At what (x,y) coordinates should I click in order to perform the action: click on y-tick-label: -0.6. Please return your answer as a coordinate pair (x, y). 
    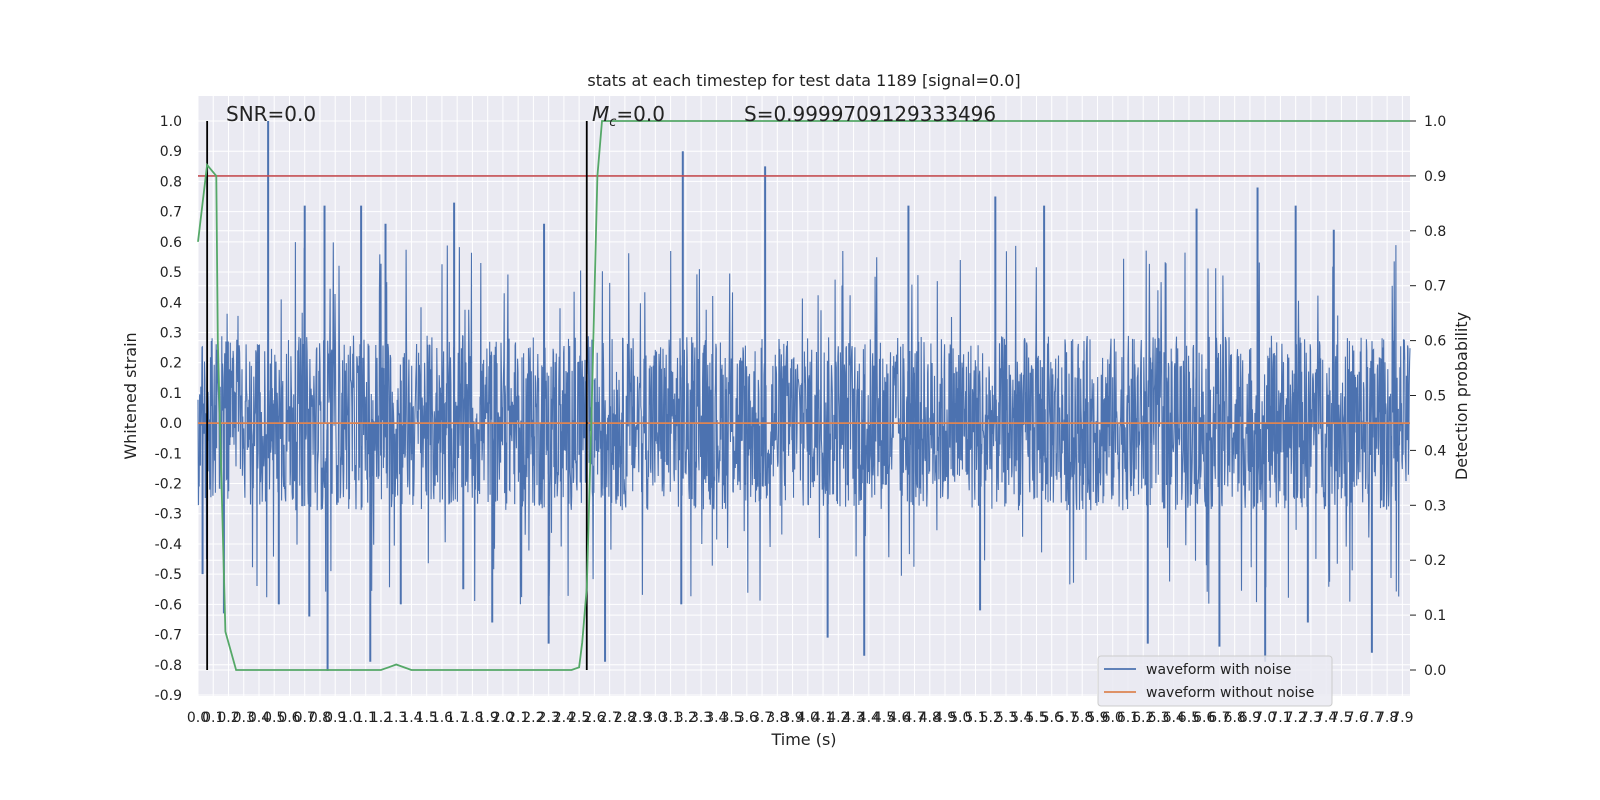
    Looking at the image, I should click on (168, 605).